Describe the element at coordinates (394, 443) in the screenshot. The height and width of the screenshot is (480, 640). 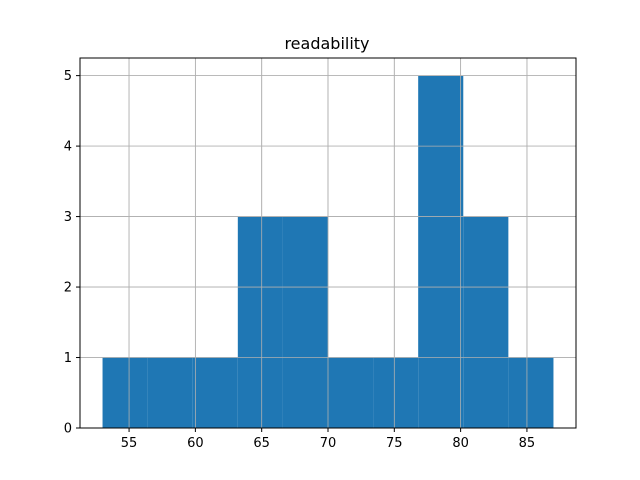
I see `x-tick-label: 75` at that location.